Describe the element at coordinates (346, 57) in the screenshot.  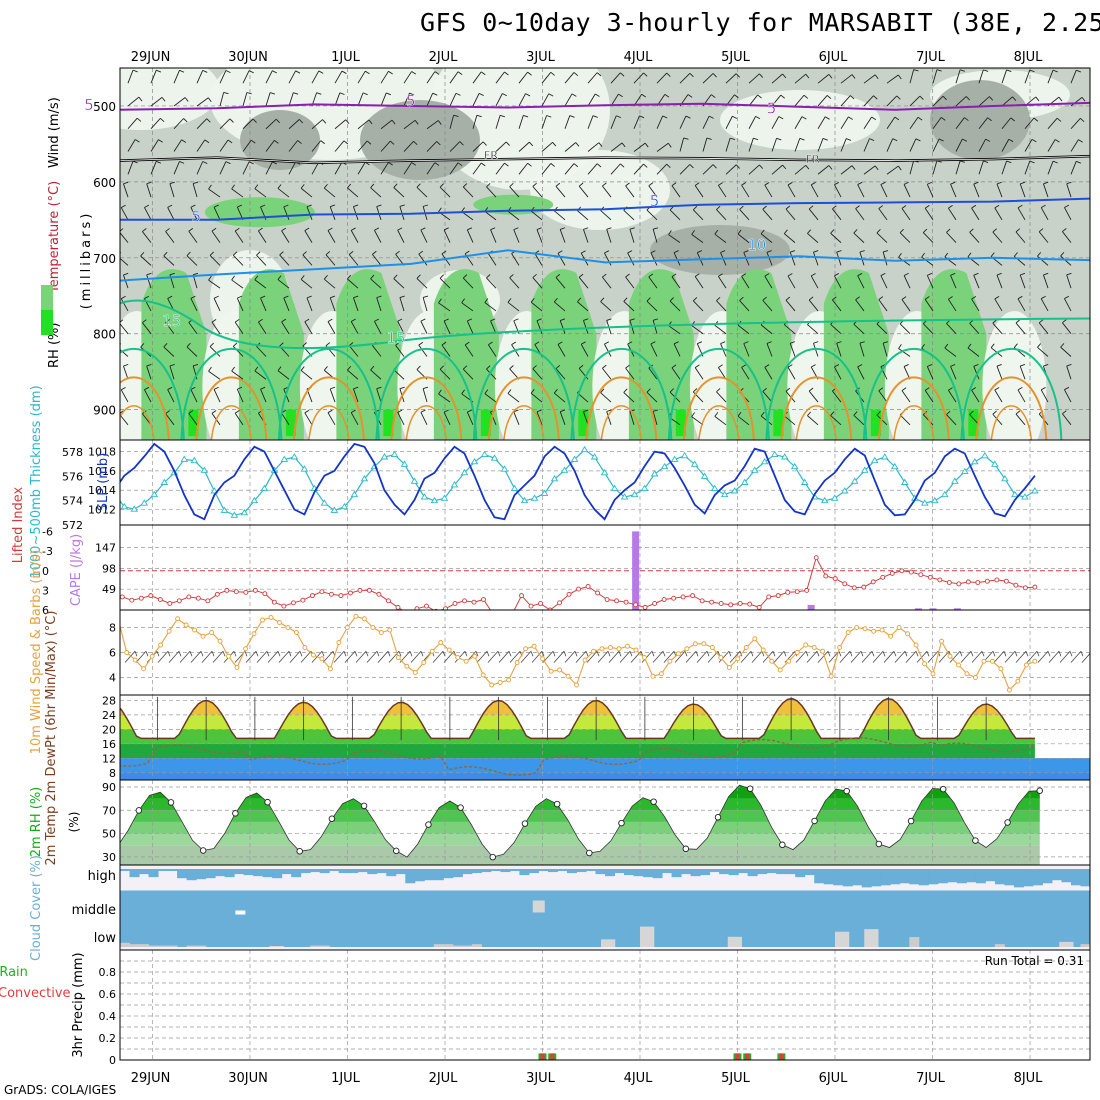
I see `time-label-top: 1JUL` at that location.